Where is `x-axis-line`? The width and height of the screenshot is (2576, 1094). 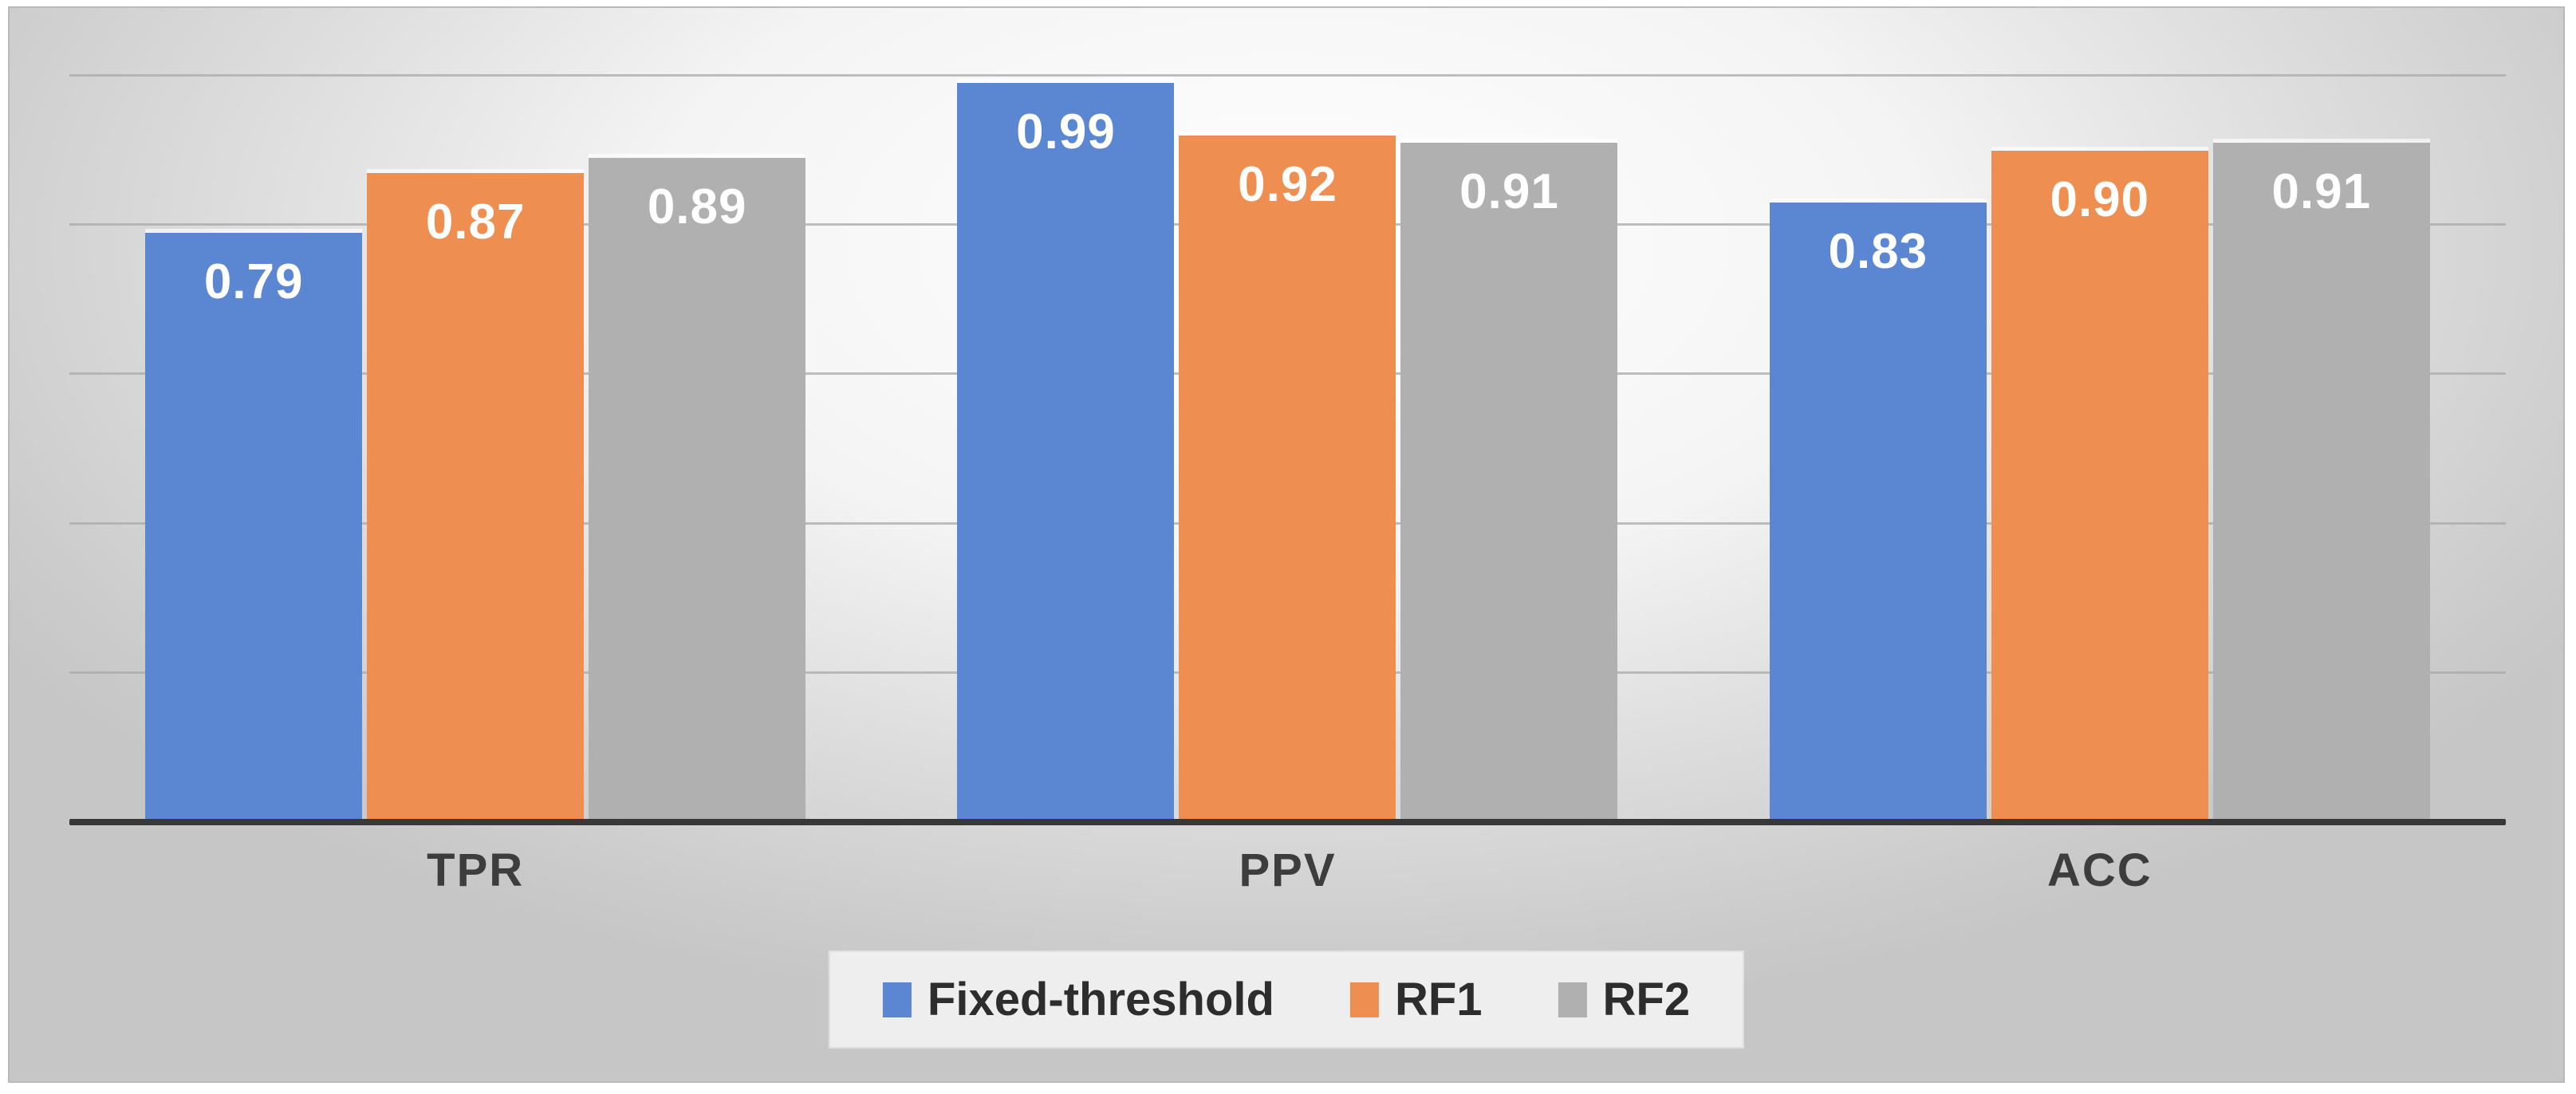 x-axis-line is located at coordinates (1287, 822).